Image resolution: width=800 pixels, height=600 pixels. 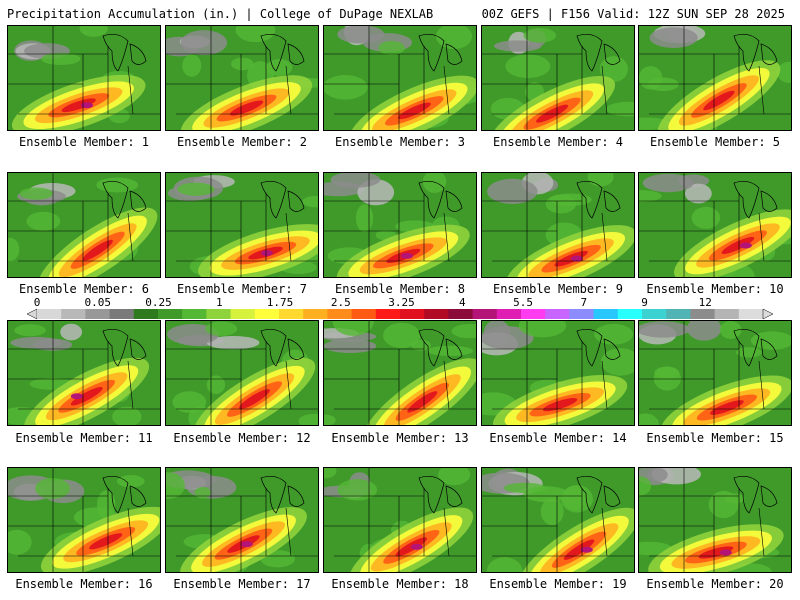 I want to click on ensemble-member-label: Ensemble Member: 9, so click(x=558, y=289).